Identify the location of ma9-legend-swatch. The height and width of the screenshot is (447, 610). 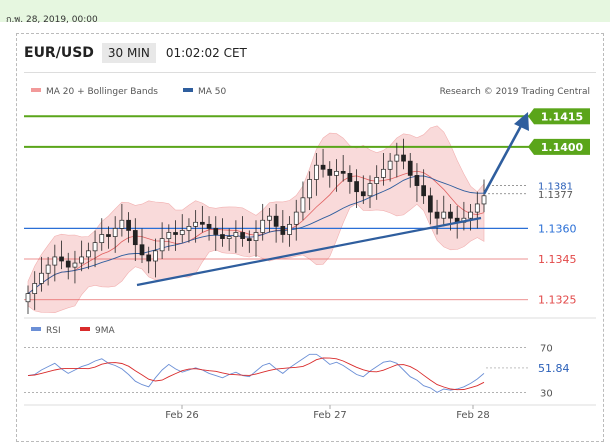
(85, 329).